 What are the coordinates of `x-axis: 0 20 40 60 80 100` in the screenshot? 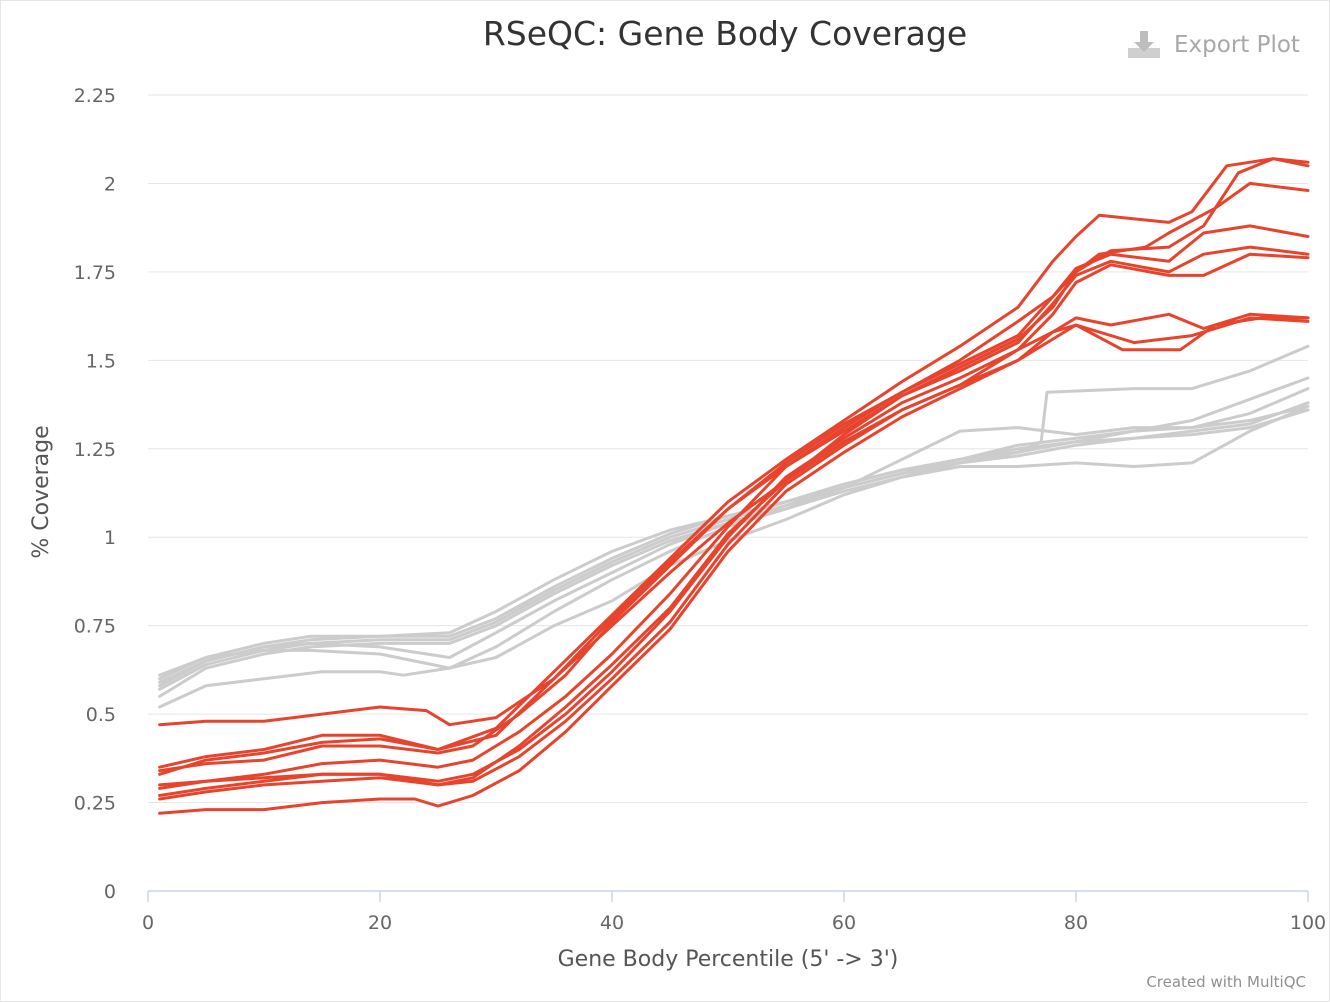 It's located at (734, 912).